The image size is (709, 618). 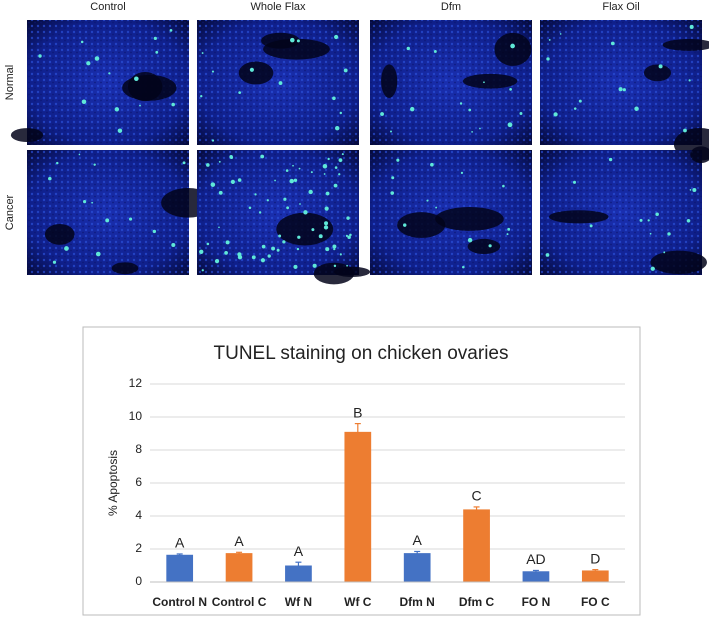 What do you see at coordinates (451, 7) in the screenshot?
I see `column-label: Dfm` at bounding box center [451, 7].